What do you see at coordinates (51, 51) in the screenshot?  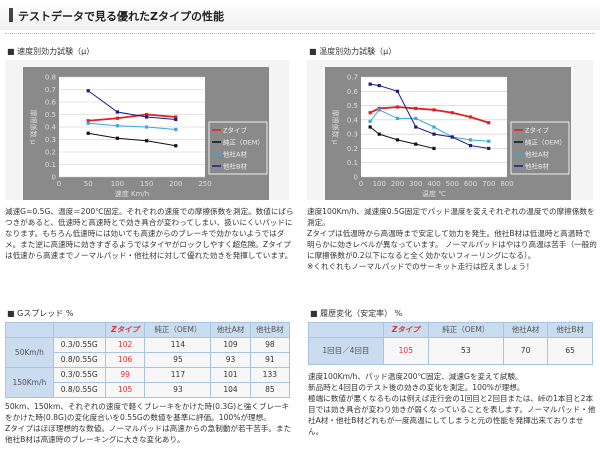 I see `speed-section-title: ■ 速度別効力試験（μ）` at bounding box center [51, 51].